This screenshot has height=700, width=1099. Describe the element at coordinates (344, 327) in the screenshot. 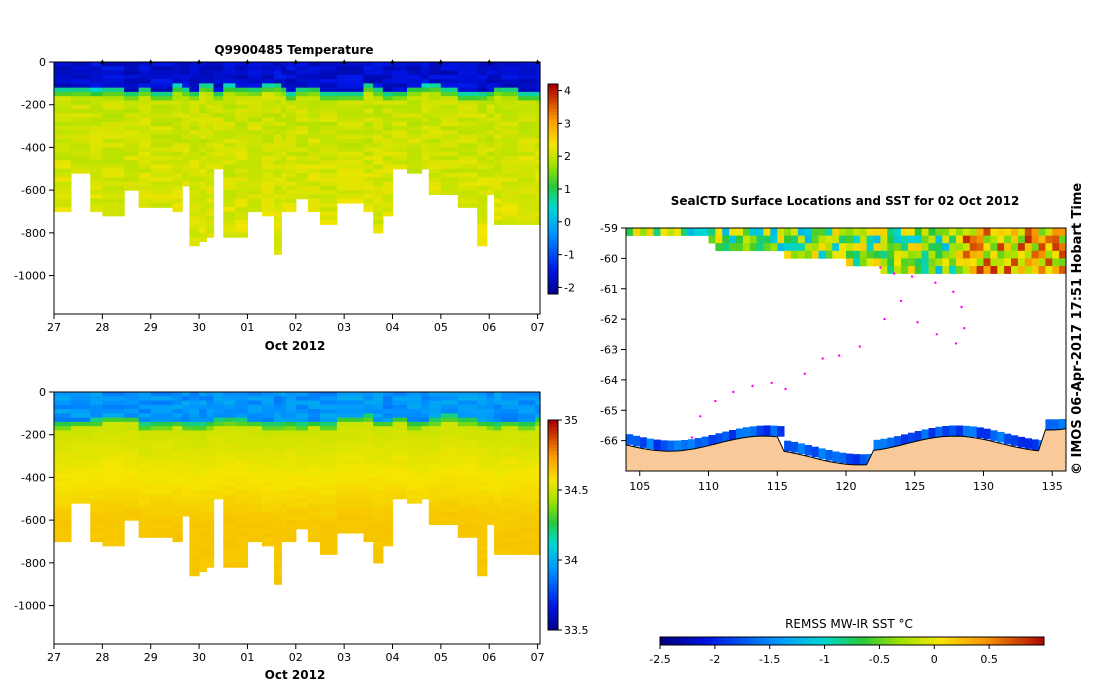

I see `x-tick-label: 03` at that location.